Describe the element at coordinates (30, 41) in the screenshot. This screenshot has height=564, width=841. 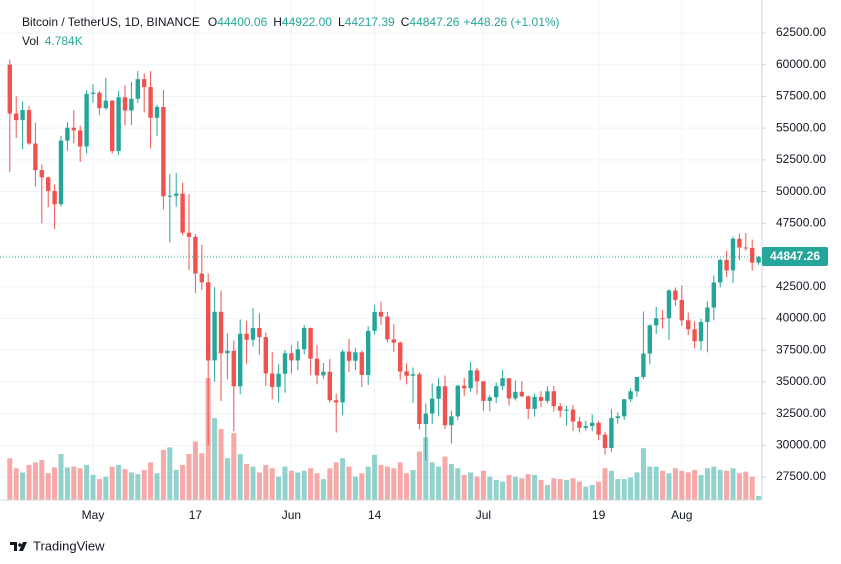
I see `volume-name: Vol` at that location.